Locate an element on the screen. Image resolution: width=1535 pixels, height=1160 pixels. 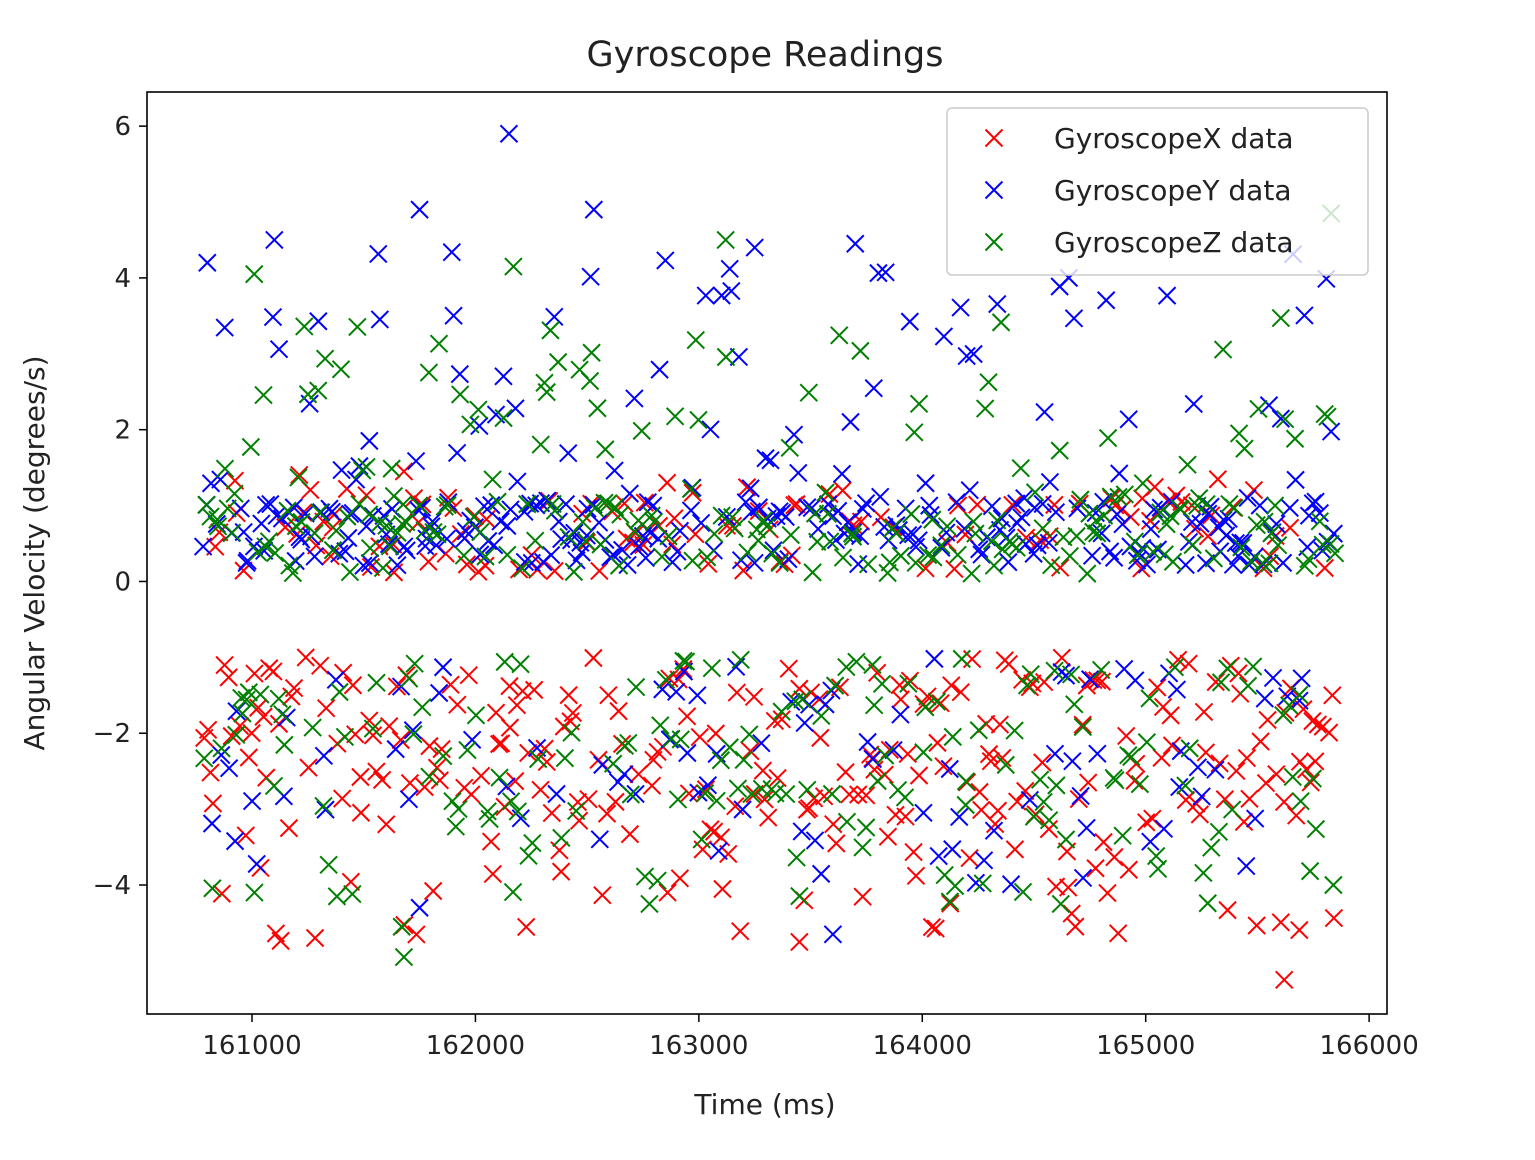
legend-label: GyroscopeX data is located at coordinates (1174, 138).